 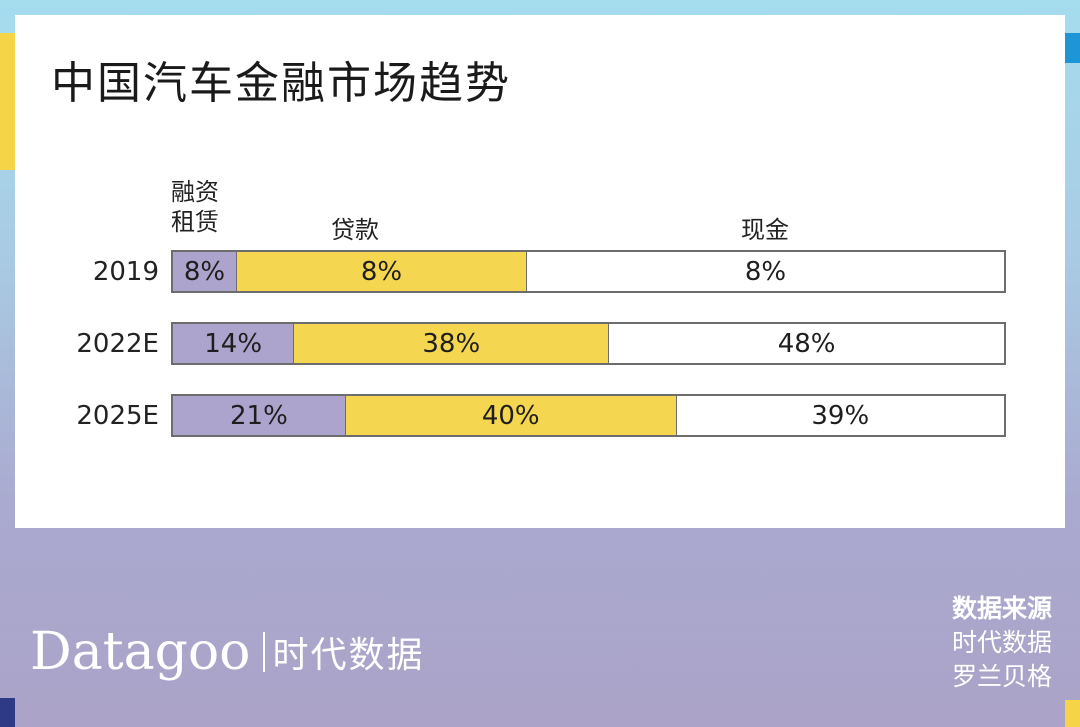 I want to click on category-label-lease-line1: 融资, so click(x=195, y=192).